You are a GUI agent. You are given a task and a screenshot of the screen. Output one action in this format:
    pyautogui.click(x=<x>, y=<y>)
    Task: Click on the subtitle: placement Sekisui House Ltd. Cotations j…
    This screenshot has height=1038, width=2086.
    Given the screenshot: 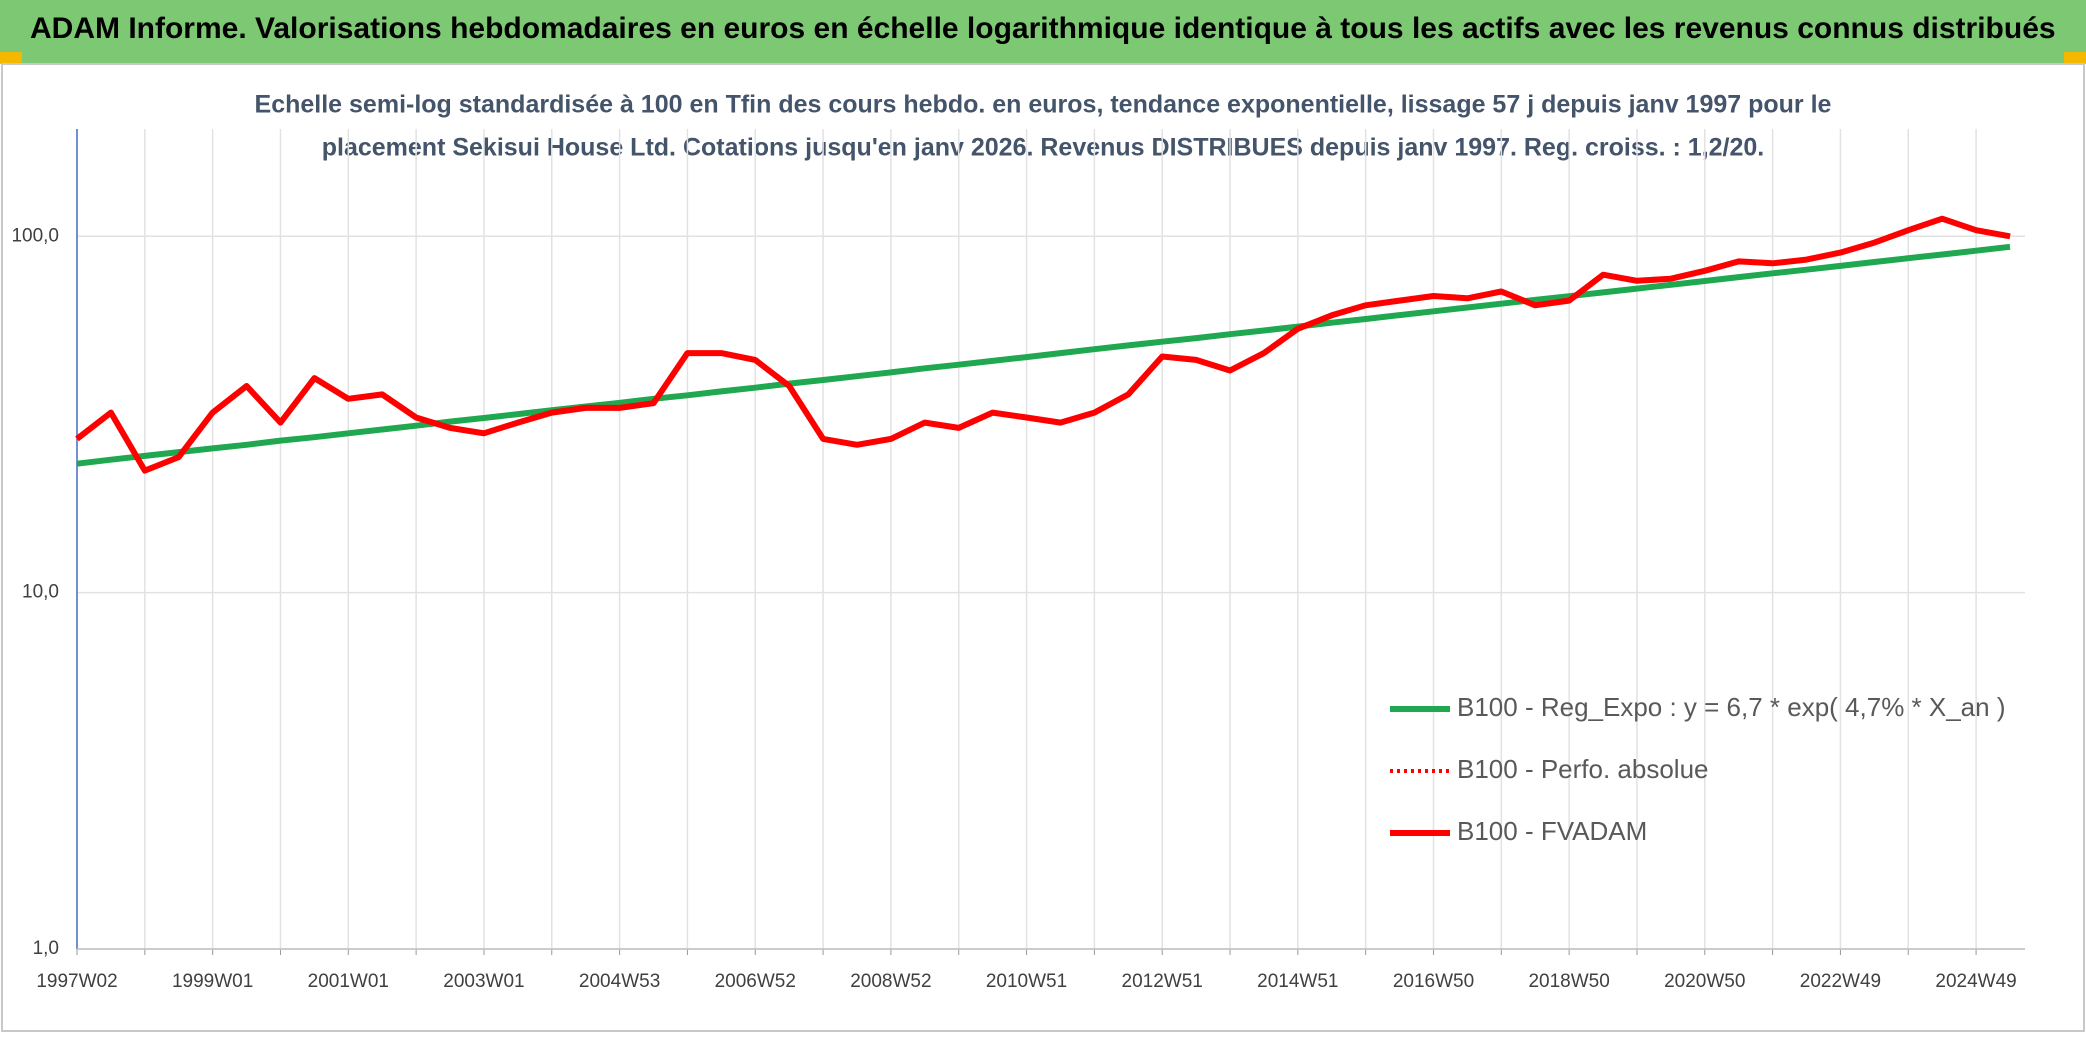 What is the action you would take?
    pyautogui.click(x=1043, y=148)
    